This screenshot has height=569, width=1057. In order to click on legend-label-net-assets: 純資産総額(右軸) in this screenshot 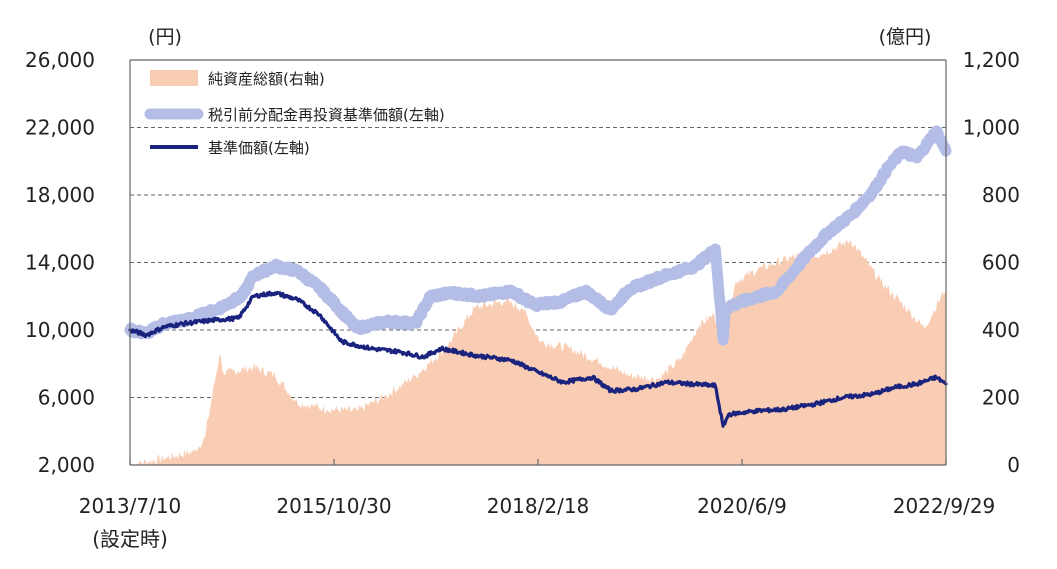, I will do `click(266, 79)`.